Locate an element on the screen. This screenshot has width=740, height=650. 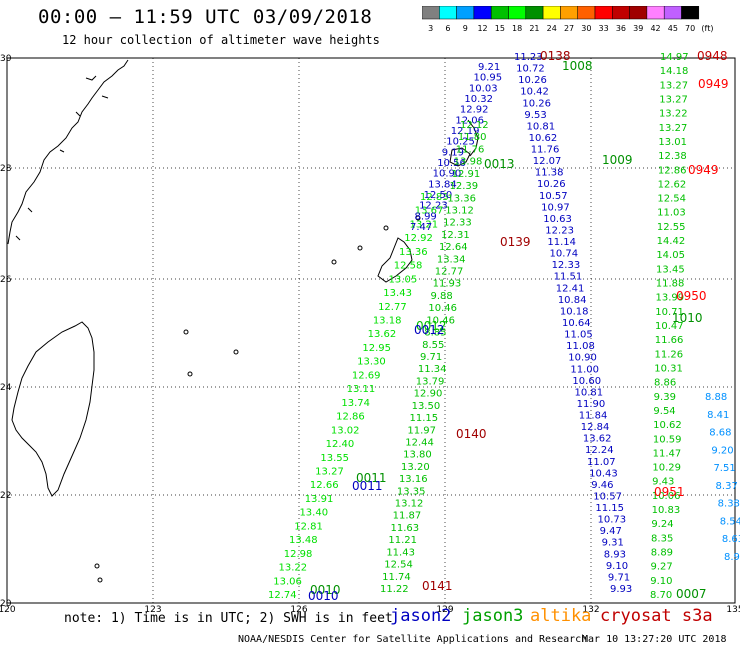
wave-height-value: 13.48 is located at coordinates (303, 540).